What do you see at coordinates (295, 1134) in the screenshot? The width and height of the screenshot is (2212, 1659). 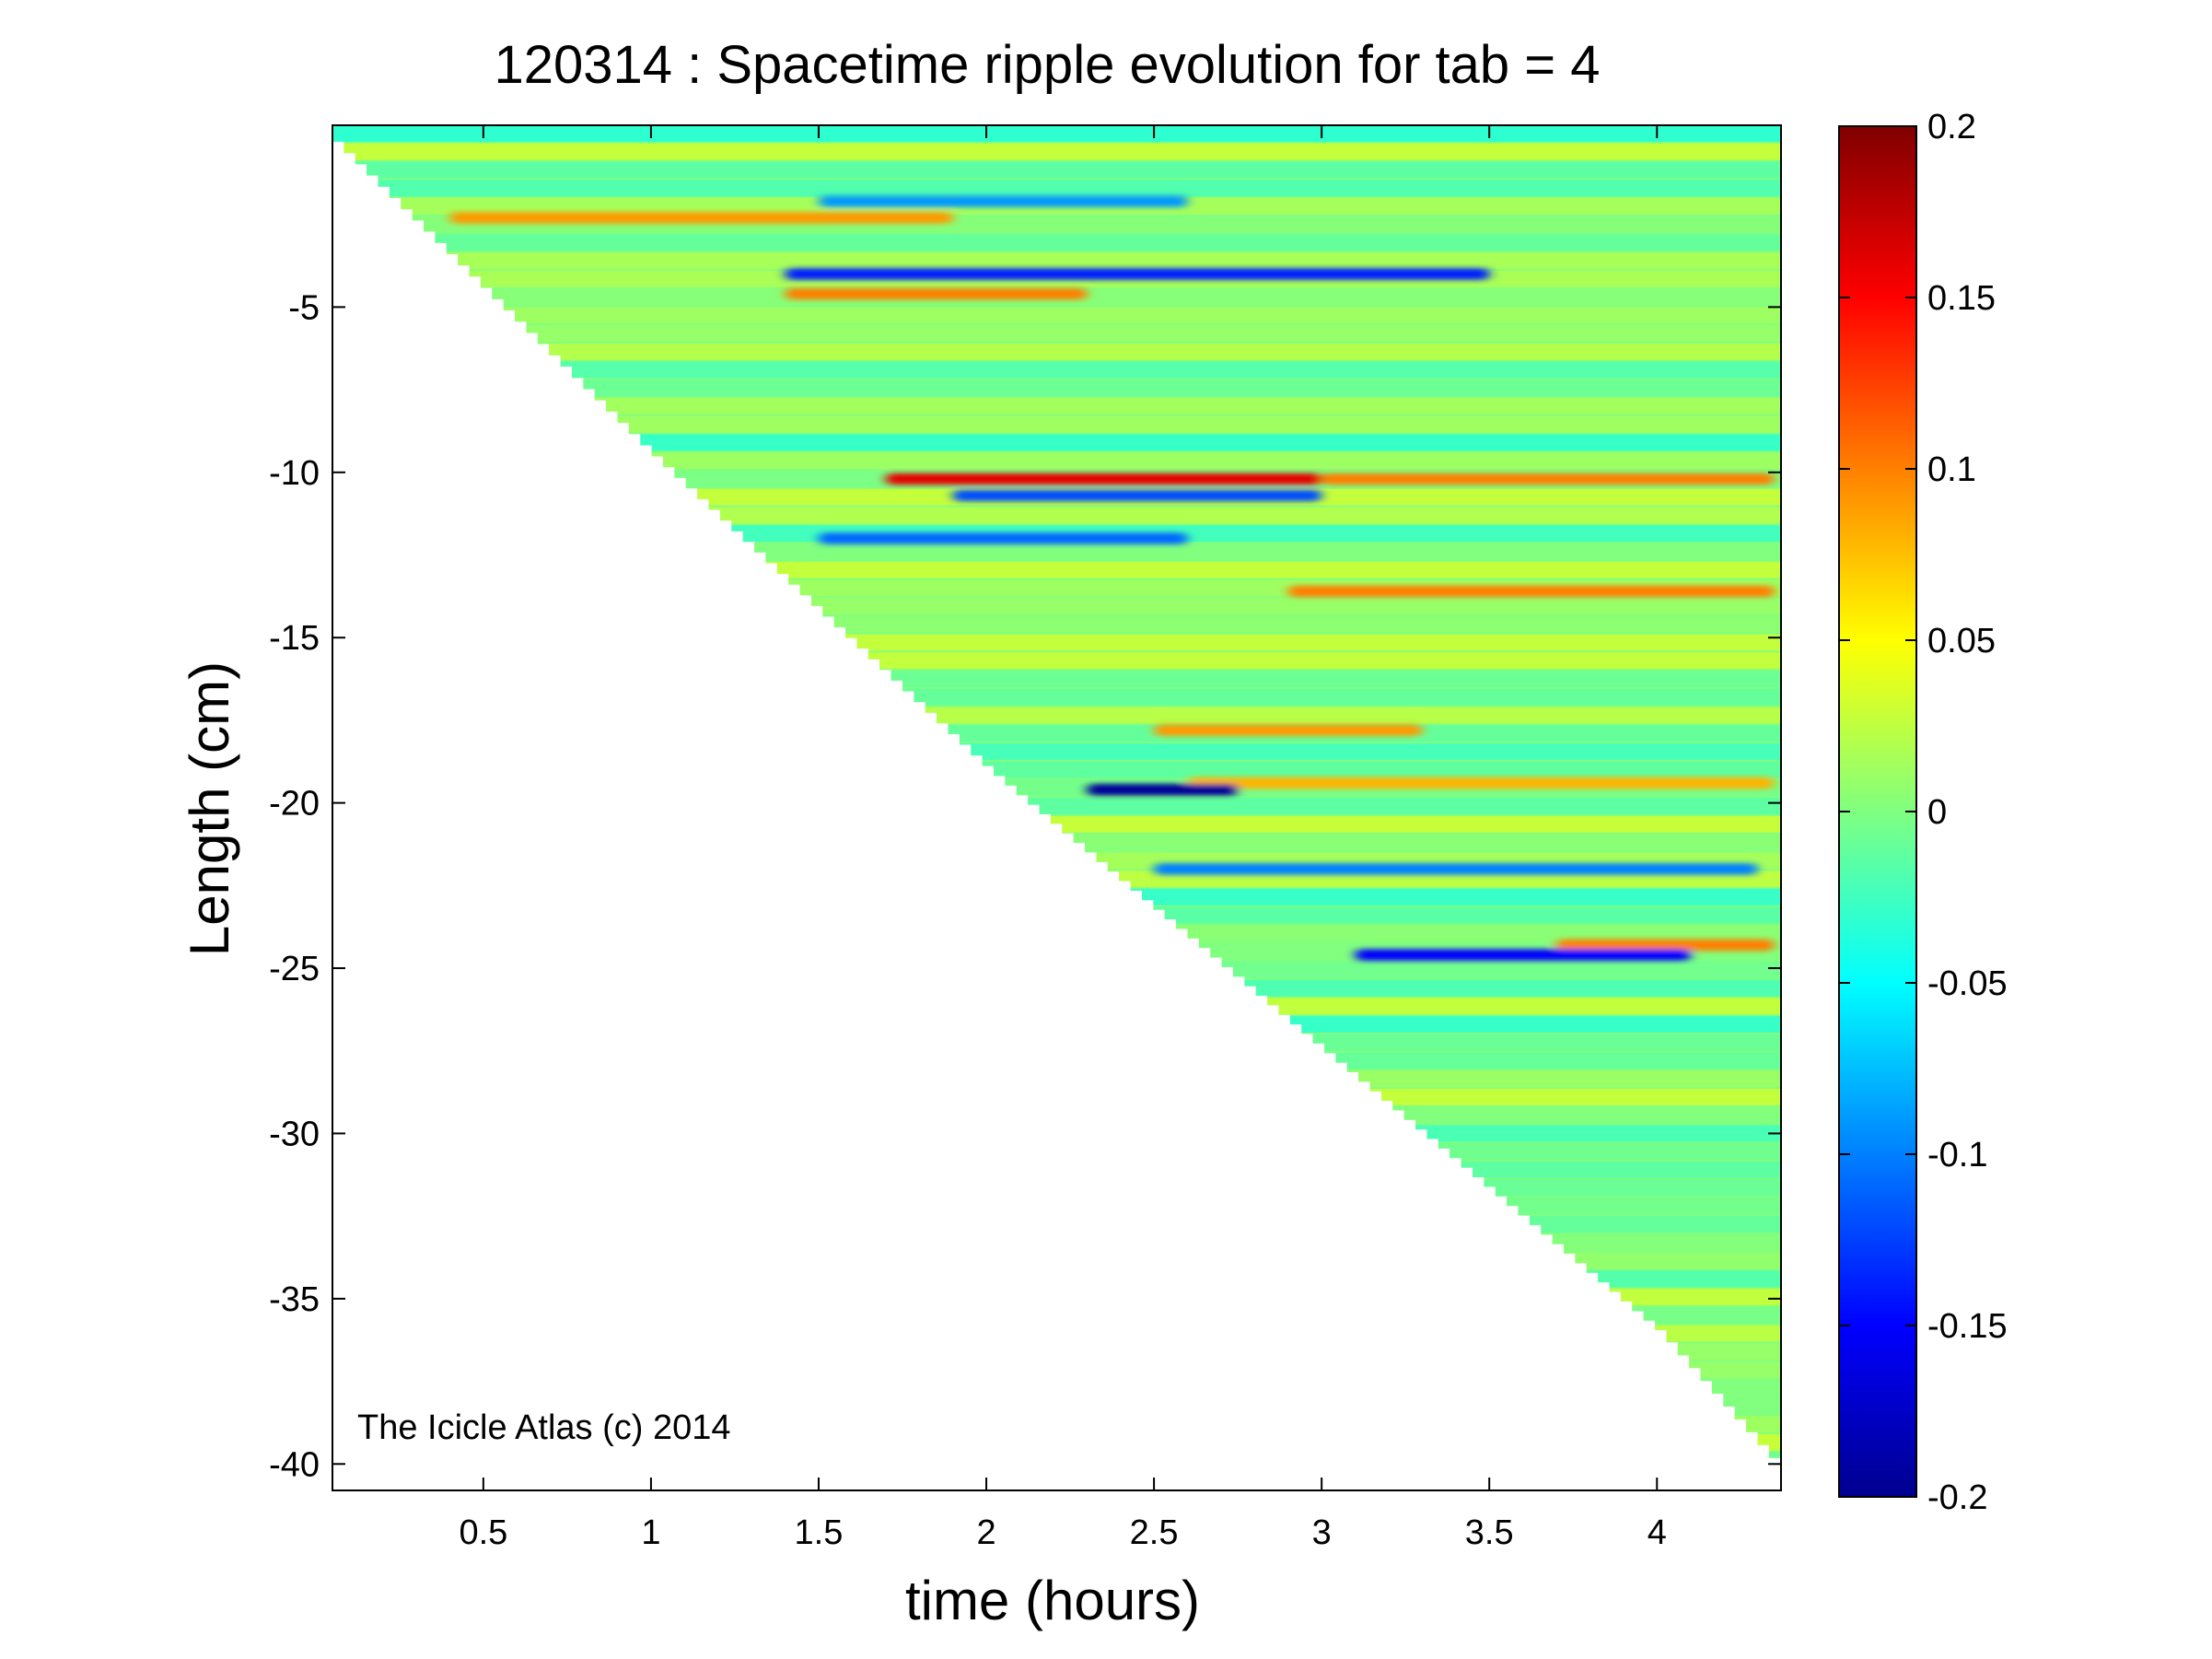 I see `y-tick-label: -30` at bounding box center [295, 1134].